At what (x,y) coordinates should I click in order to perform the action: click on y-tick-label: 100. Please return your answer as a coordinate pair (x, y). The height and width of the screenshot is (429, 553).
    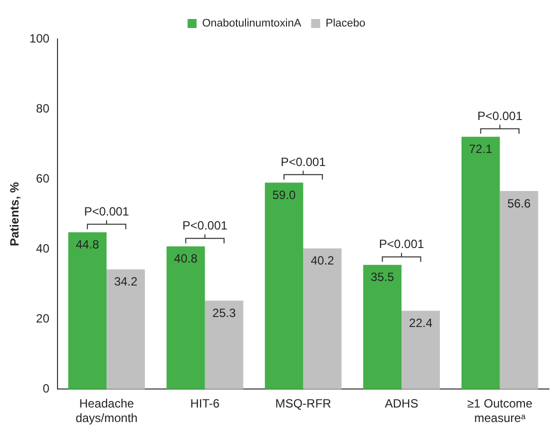
    Looking at the image, I should click on (39, 38).